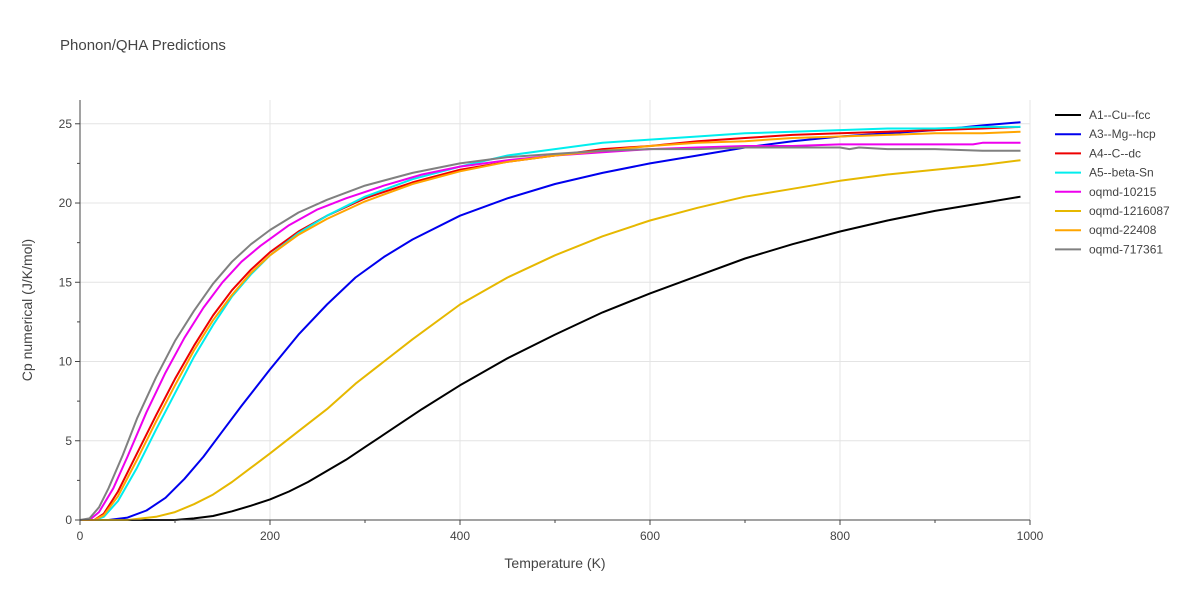 This screenshot has height=600, width=1200. Describe the element at coordinates (1123, 192) in the screenshot. I see `legend-label: oqmd-10215` at that location.